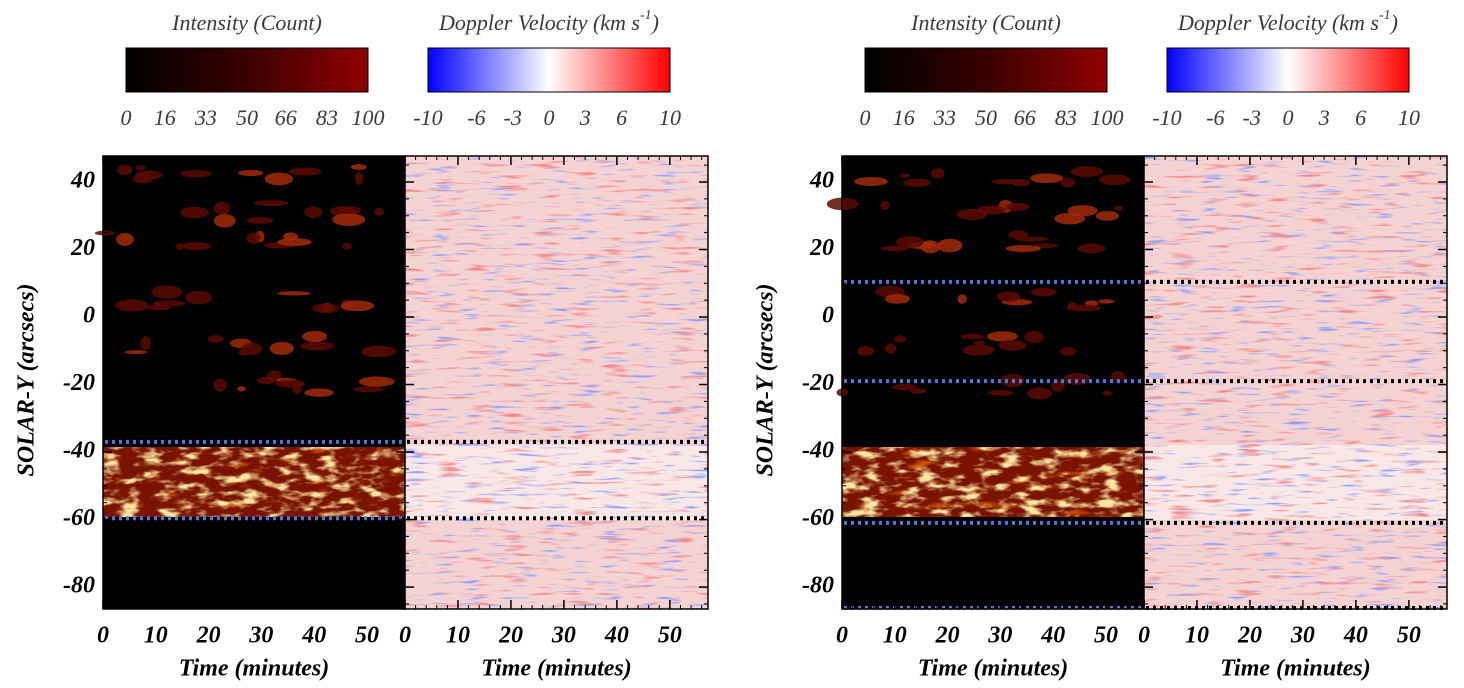 This screenshot has height=688, width=1464. I want to click on colorbar-tick-label: 66, so click(286, 117).